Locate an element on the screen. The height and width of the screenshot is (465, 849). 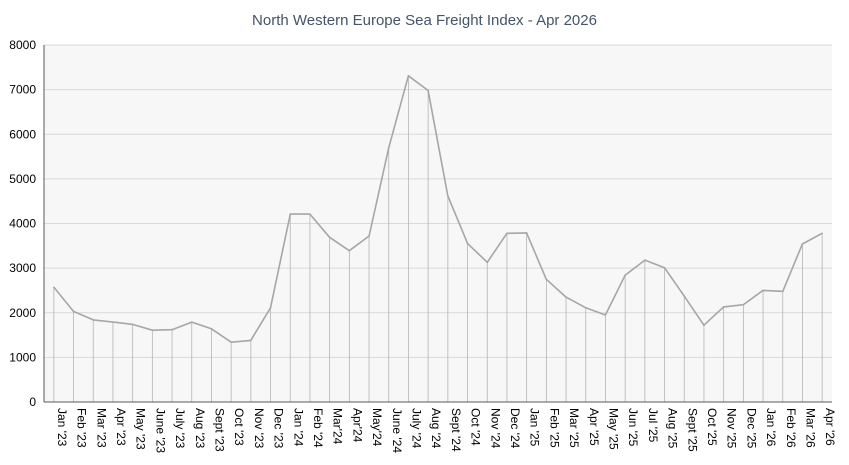
x-tick-label: Jul '25 is located at coordinates (653, 425).